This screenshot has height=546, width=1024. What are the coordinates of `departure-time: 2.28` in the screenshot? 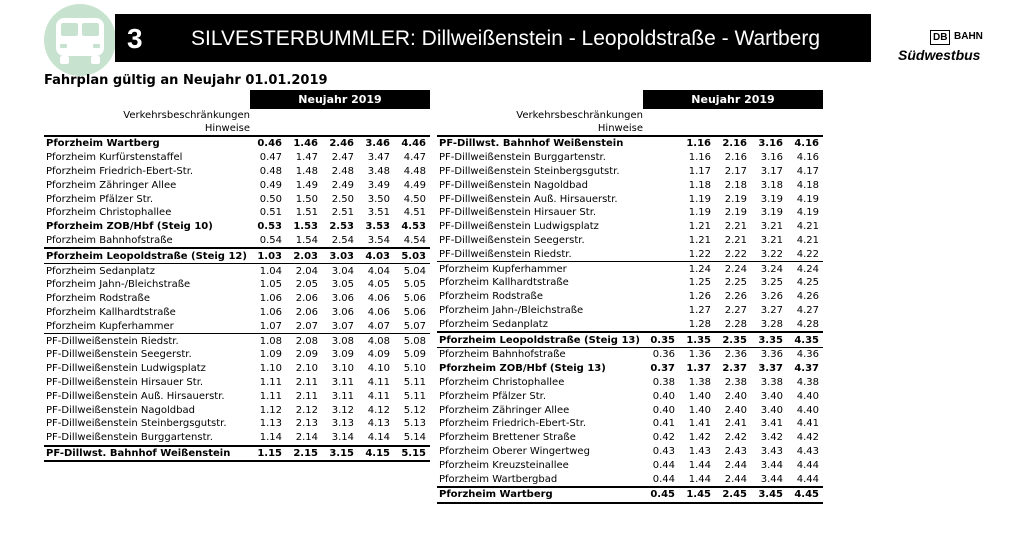 It's located at (735, 324).